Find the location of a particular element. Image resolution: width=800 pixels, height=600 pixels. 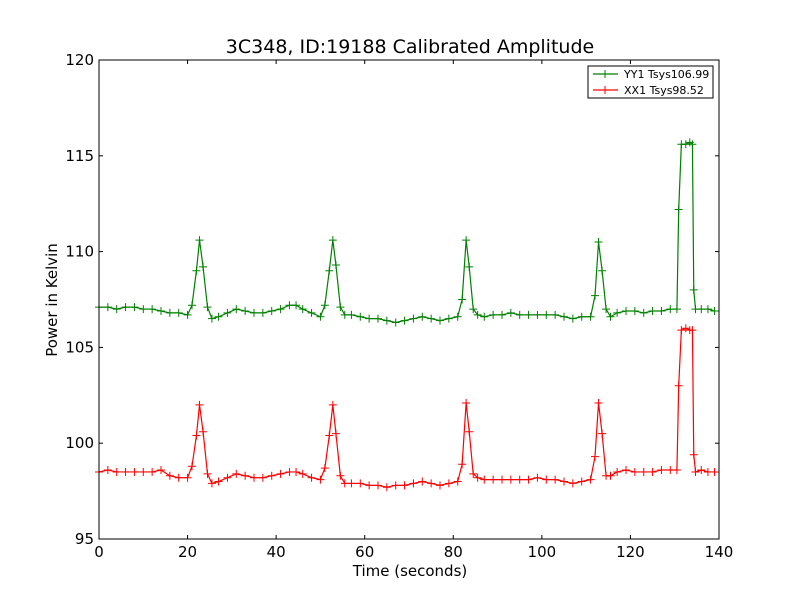

legend: YY1 Tsys106.99 XX1 Tsys98.52 is located at coordinates (650, 82).